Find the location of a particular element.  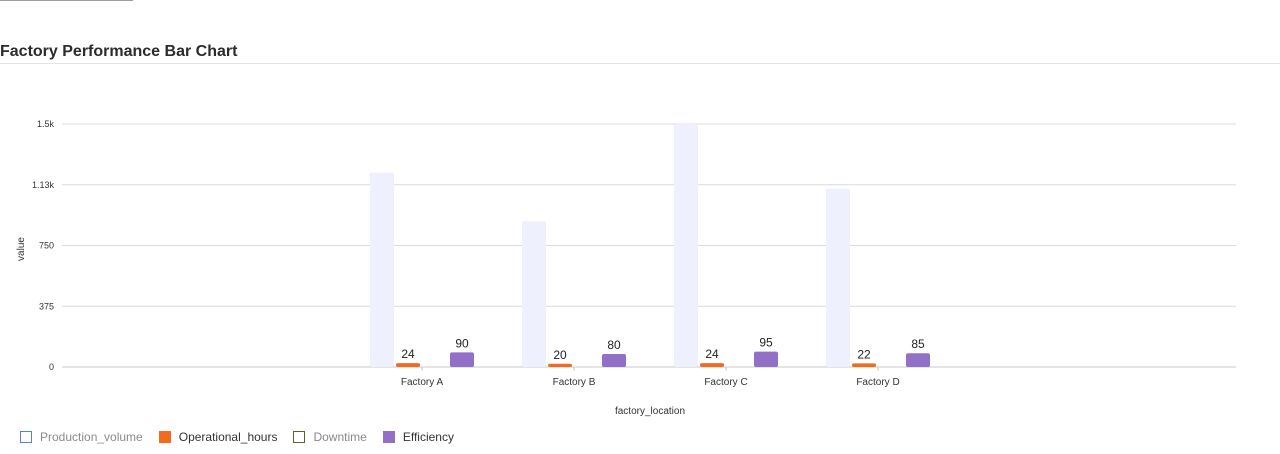

page-title: Factory Performance Bar Chart is located at coordinates (119, 51).